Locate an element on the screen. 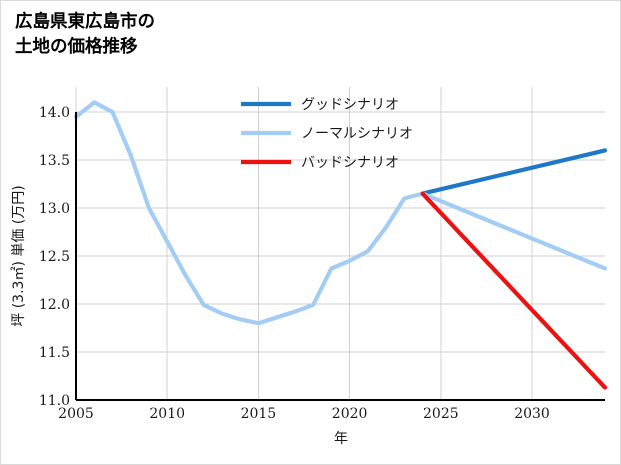  x-tick-label: 2030 is located at coordinates (532, 414).